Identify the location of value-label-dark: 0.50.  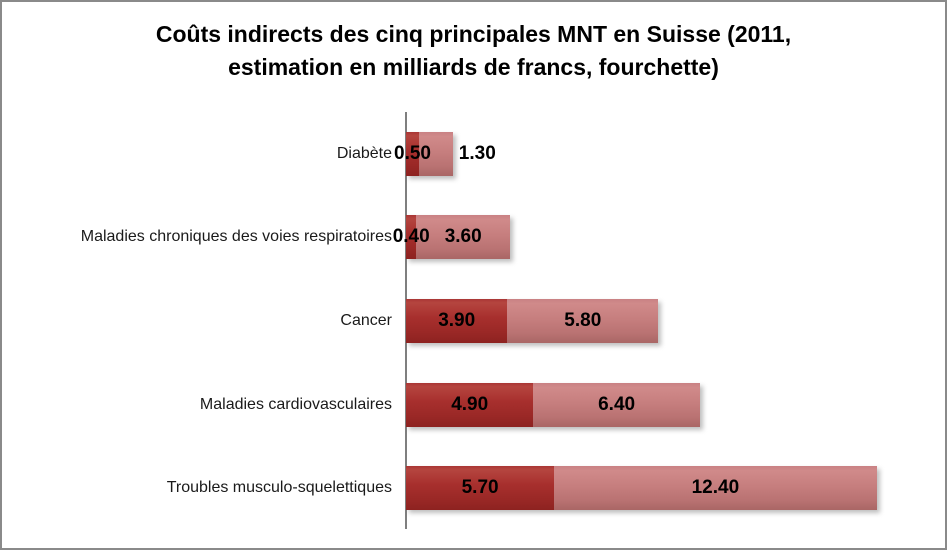
(412, 153).